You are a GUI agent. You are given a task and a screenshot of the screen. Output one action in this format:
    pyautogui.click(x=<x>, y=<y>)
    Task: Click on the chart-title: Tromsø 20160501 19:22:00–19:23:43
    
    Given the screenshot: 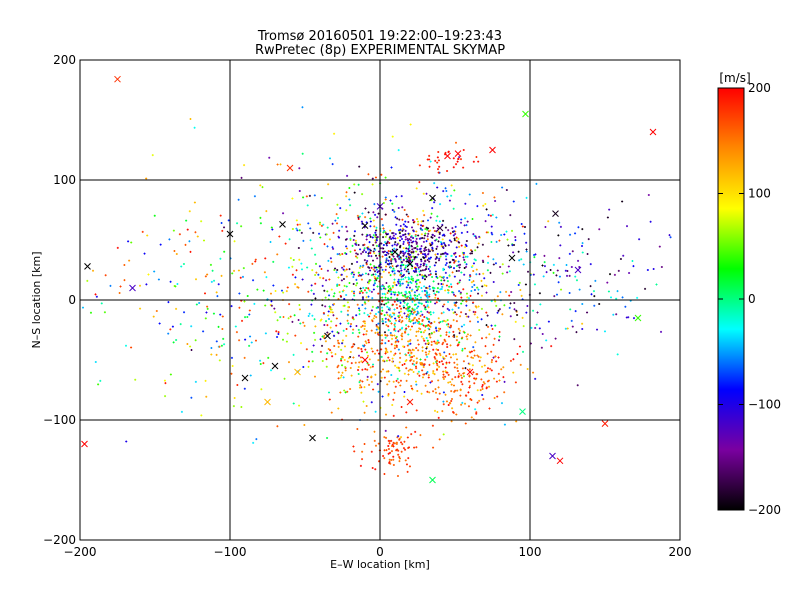 What is the action you would take?
    pyautogui.click(x=379, y=36)
    